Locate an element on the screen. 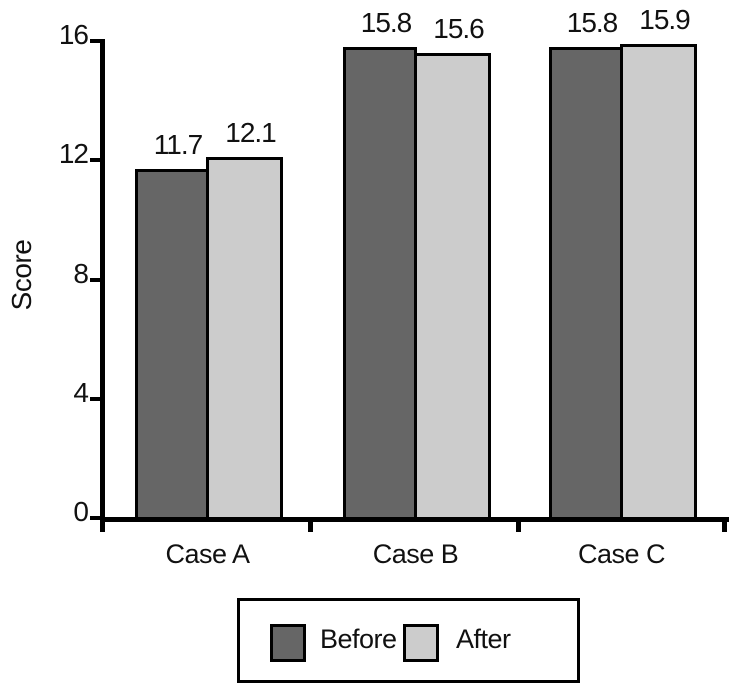  y-tick-label: 8 is located at coordinates (81, 273).